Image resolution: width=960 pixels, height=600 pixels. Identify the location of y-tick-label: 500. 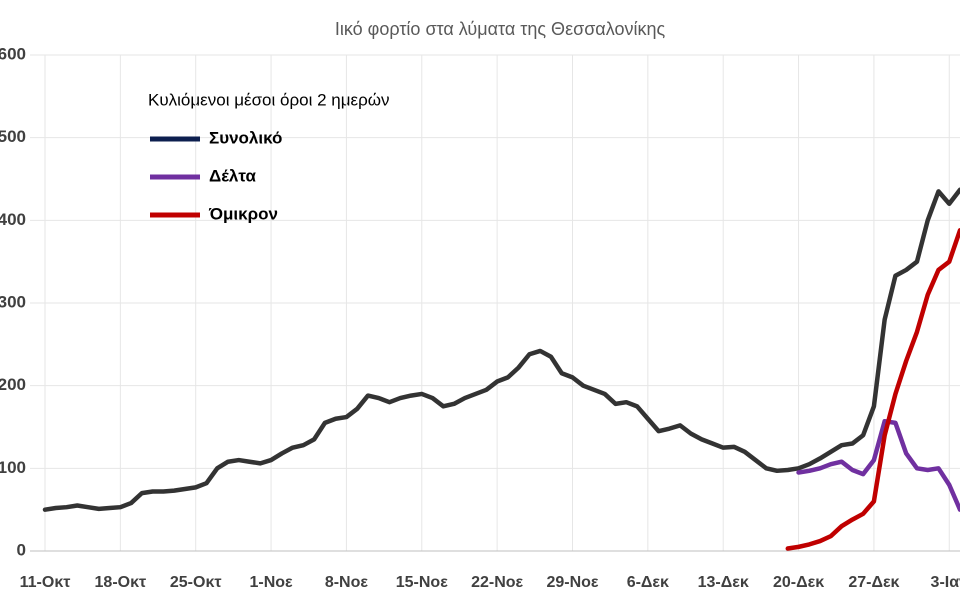
(13, 136).